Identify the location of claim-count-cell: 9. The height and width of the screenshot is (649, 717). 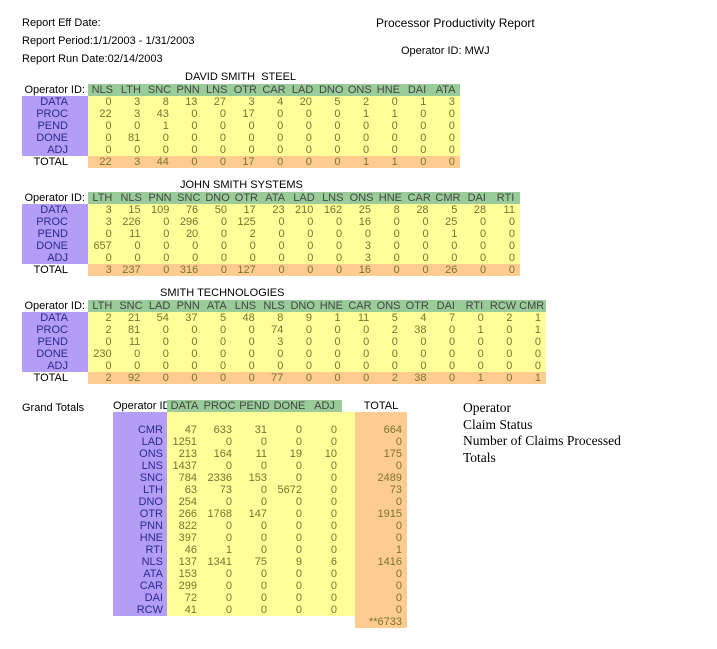
(302, 318).